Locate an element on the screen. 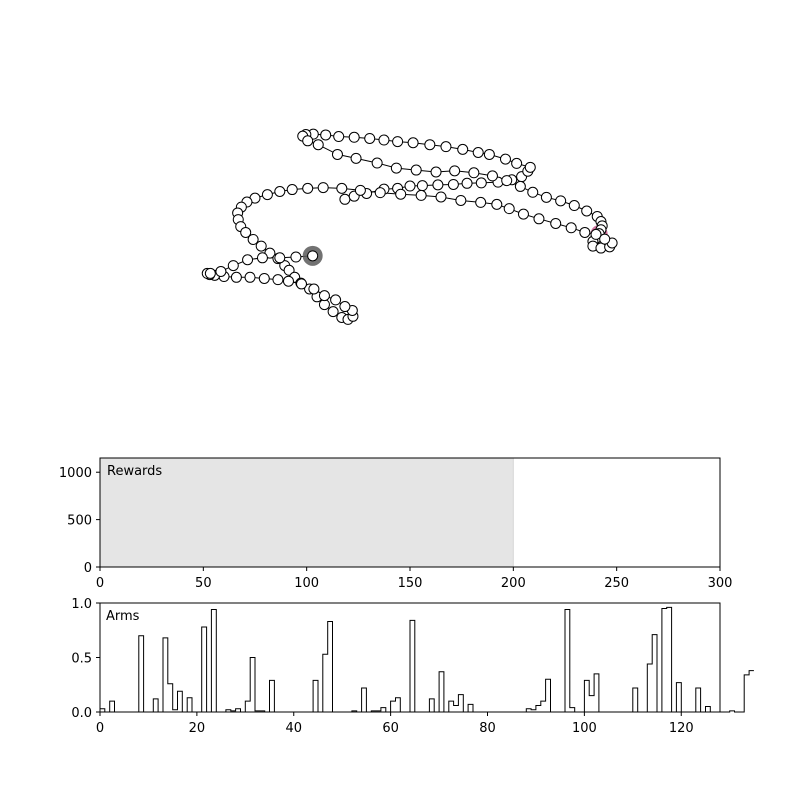  rewards-x-tick-label: 0 is located at coordinates (100, 583).